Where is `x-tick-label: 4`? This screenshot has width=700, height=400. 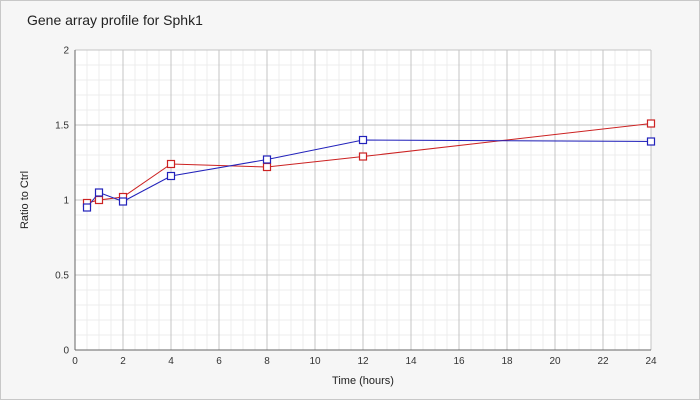
x-tick-label: 4 is located at coordinates (171, 361).